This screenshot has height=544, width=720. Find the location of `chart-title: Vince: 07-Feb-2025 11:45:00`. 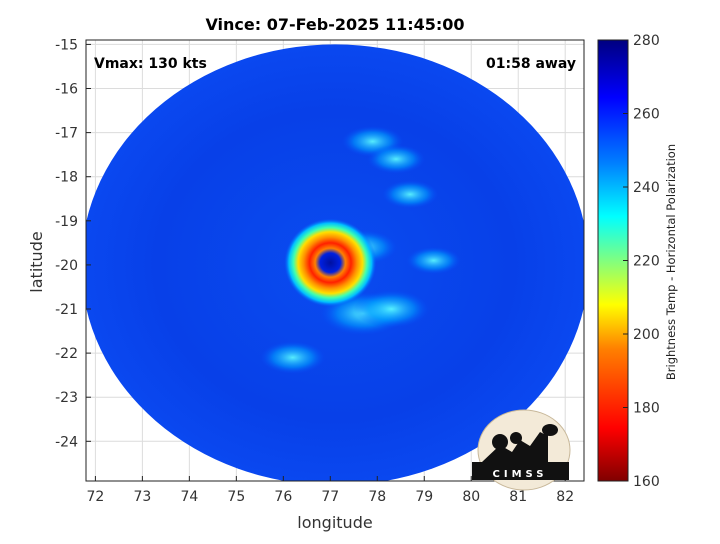

chart-title: Vince: 07-Feb-2025 11:45:00 is located at coordinates (334, 24).